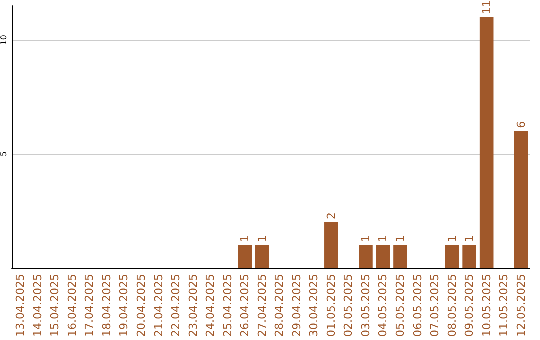 The height and width of the screenshot is (340, 540). What do you see at coordinates (314, 306) in the screenshot?
I see `x-tick-label: 30.04.2025` at bounding box center [314, 306].